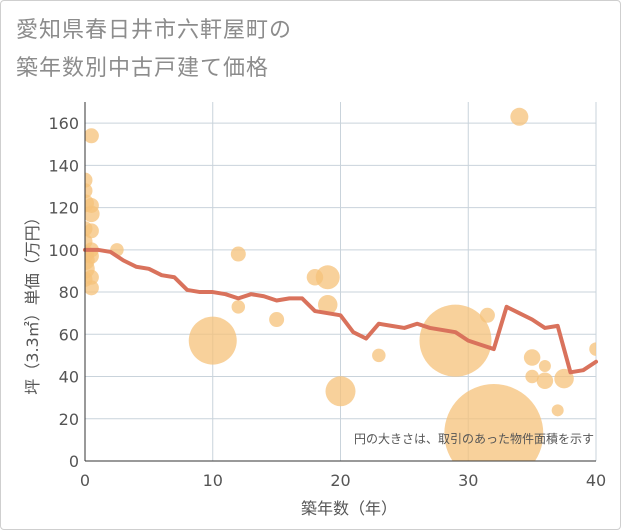 The image size is (621, 530). Describe the element at coordinates (74, 461) in the screenshot. I see `y-tick-label: 0` at that location.